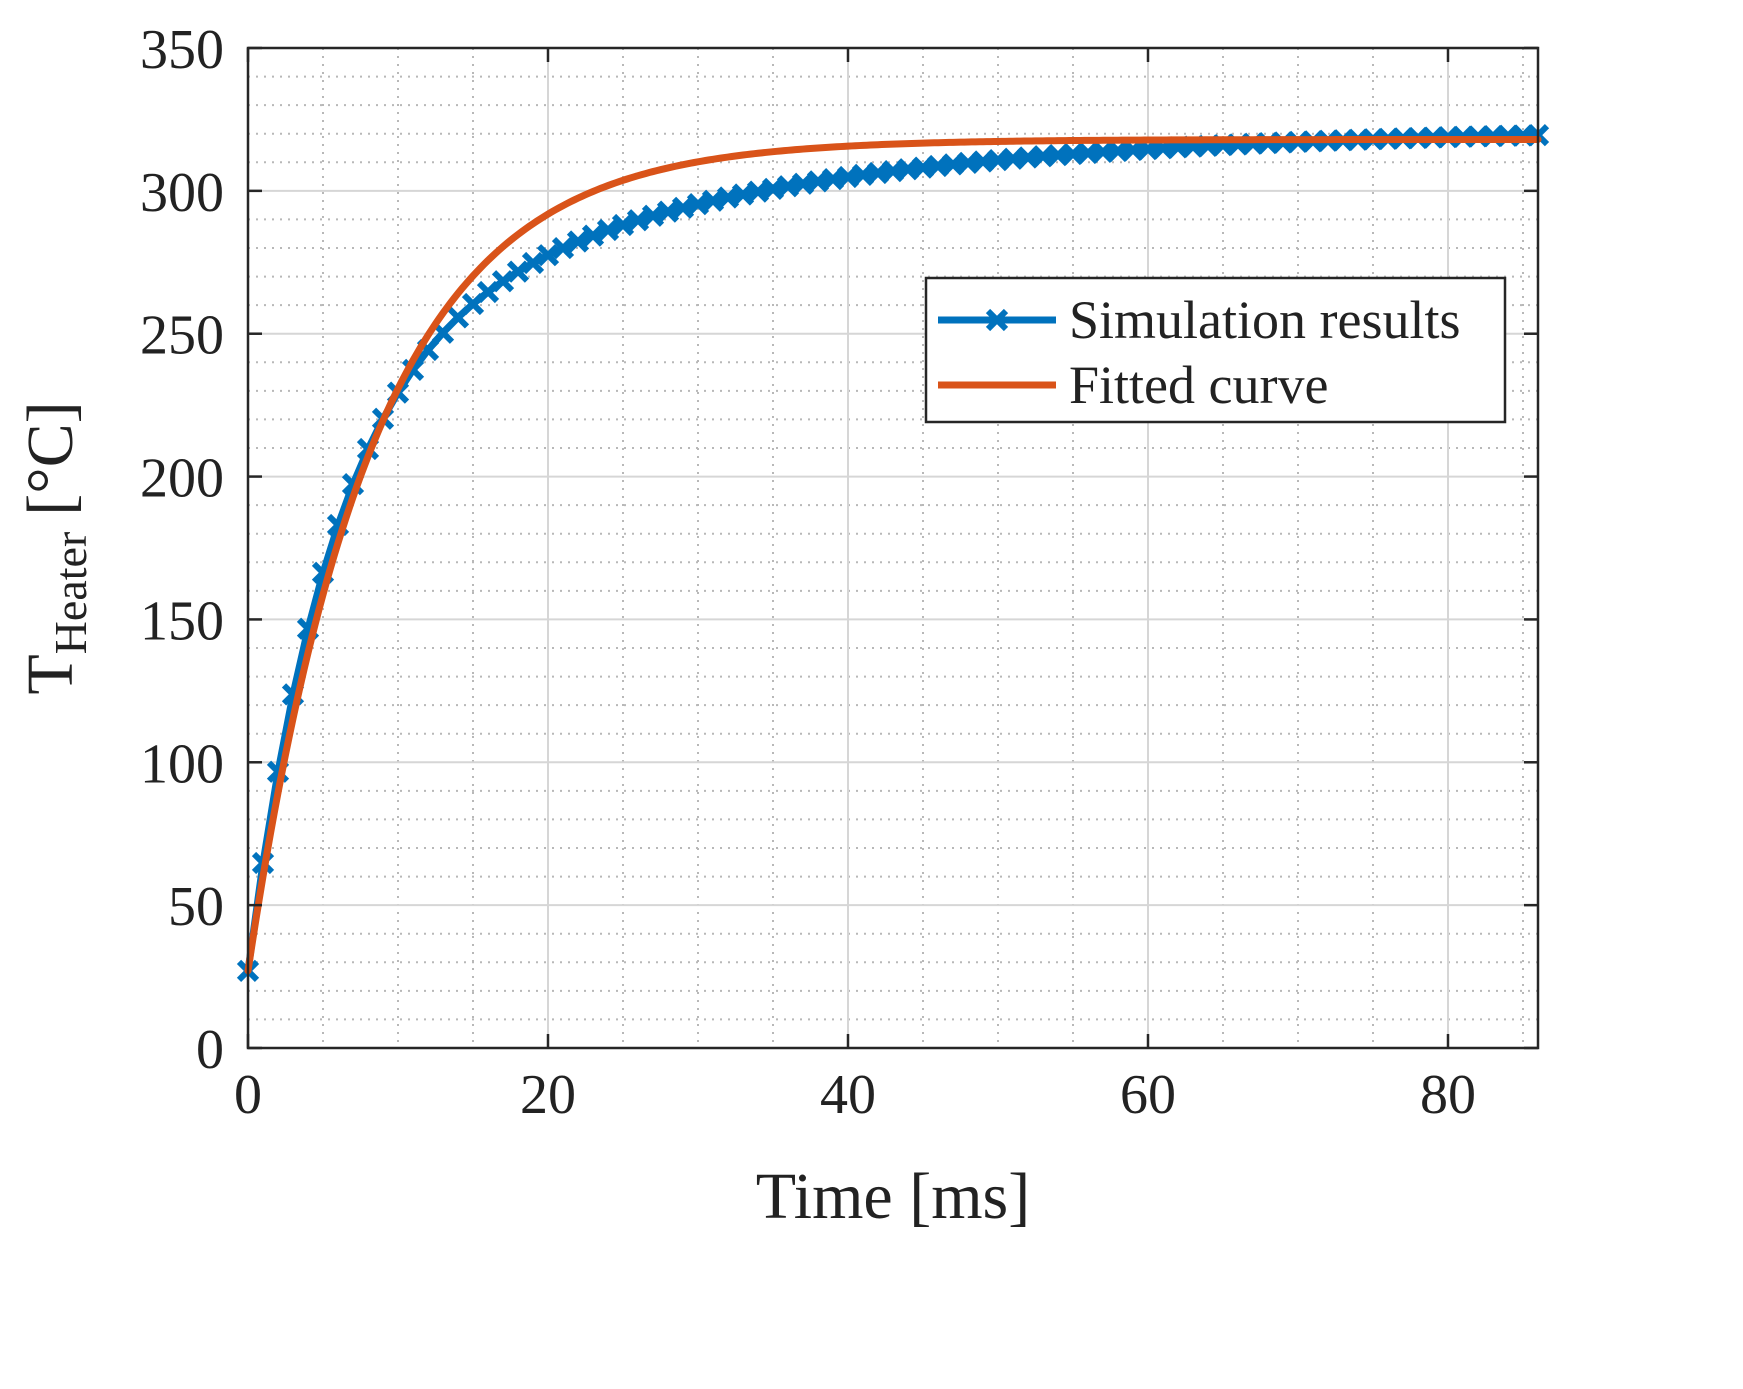 Image resolution: width=1743 pixels, height=1389 pixels. What do you see at coordinates (182, 50) in the screenshot?
I see `y-tick-label: 350` at bounding box center [182, 50].